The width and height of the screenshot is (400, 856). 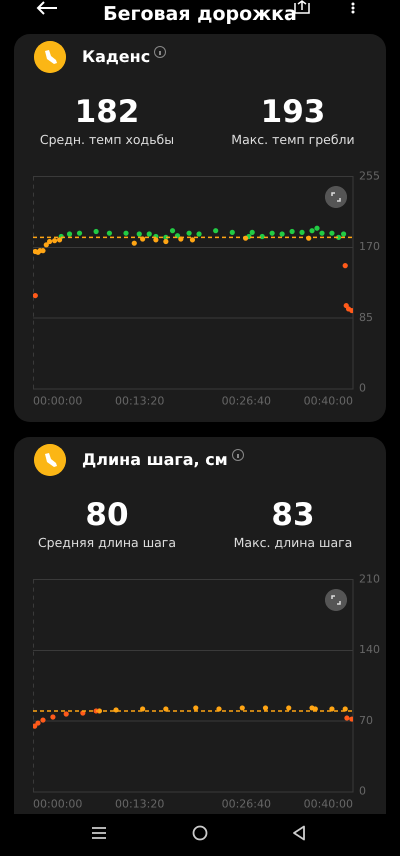 What do you see at coordinates (117, 56) in the screenshot?
I see `chart-title: Каденс` at bounding box center [117, 56].